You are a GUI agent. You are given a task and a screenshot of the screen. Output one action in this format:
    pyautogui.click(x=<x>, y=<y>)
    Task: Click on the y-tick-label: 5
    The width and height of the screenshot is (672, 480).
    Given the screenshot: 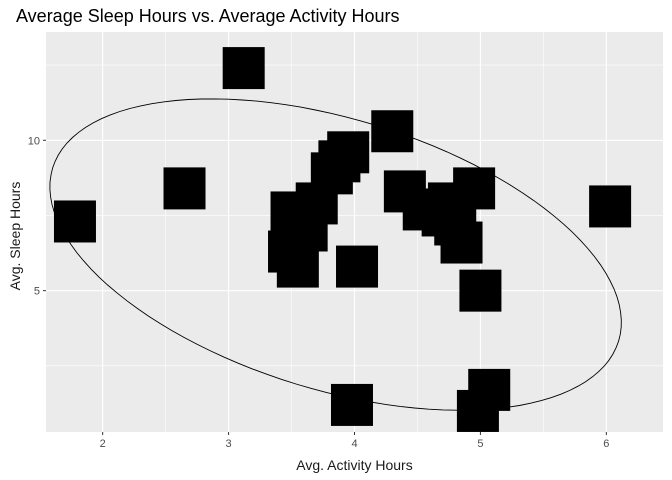 What is the action you would take?
    pyautogui.click(x=37, y=292)
    